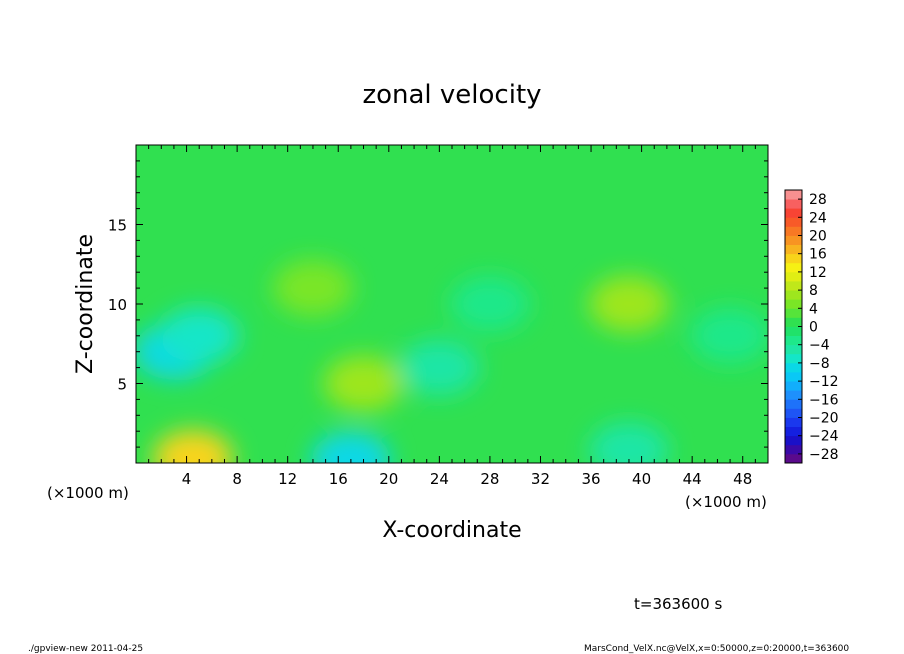 The width and height of the screenshot is (904, 654). I want to click on y-axis-label: Z-coordinate, so click(85, 304).